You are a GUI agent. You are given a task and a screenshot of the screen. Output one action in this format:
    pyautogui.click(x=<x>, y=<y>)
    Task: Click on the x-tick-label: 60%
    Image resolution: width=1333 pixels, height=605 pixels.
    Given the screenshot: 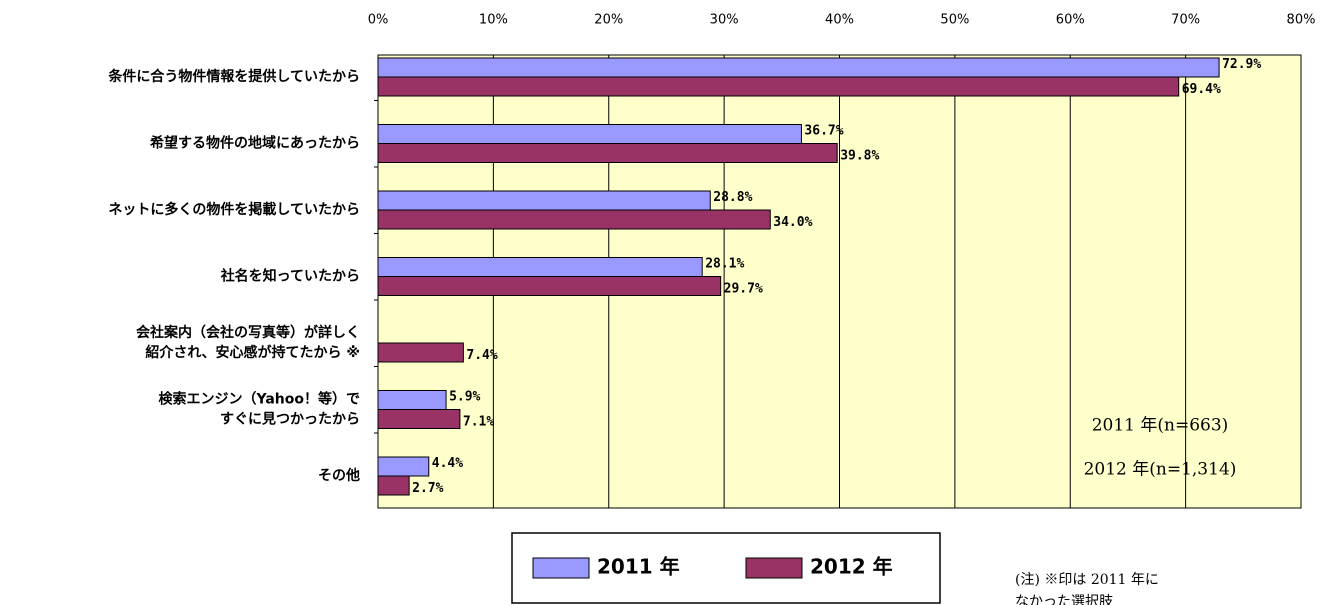 What is the action you would take?
    pyautogui.click(x=1070, y=20)
    